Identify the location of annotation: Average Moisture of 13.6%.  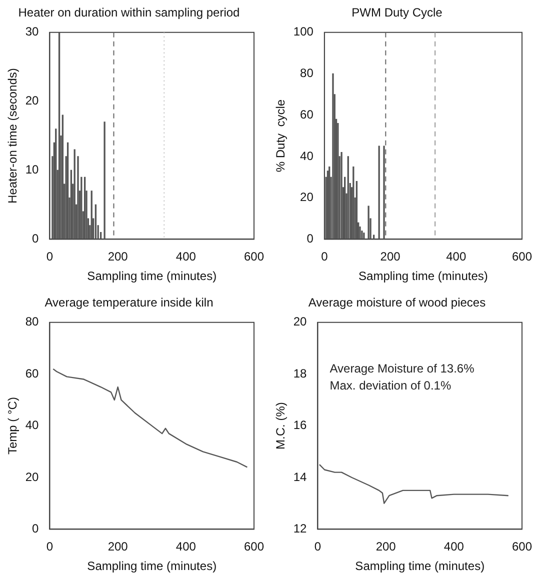
(402, 368).